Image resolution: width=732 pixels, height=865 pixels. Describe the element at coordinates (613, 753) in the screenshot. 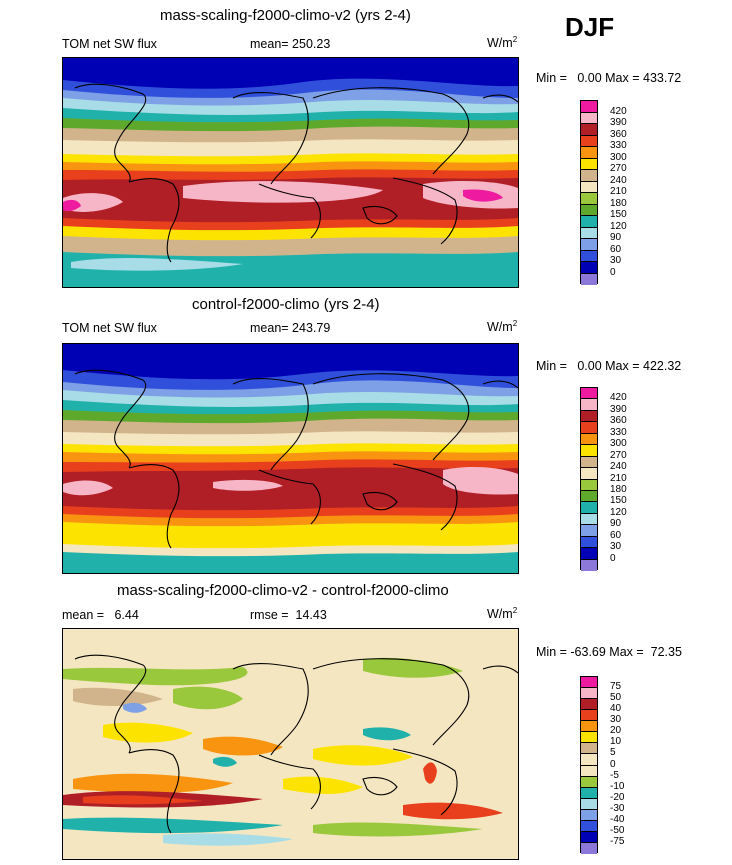

I see `colorbar-tick-label: 5` at that location.